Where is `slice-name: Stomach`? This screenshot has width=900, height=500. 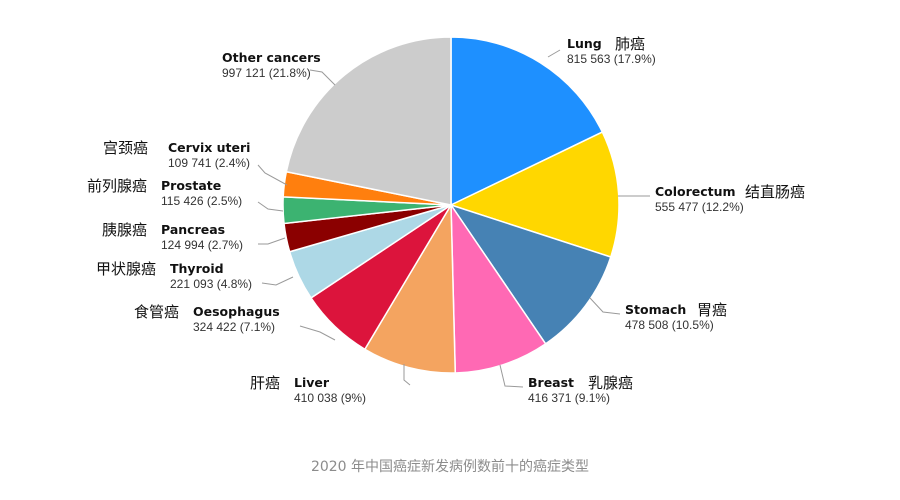 slice-name: Stomach is located at coordinates (655, 309).